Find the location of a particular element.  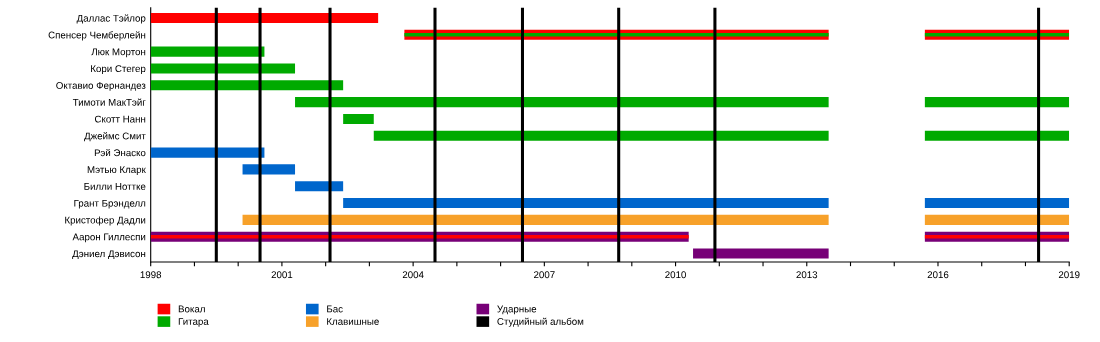

y-tick-label: Скотт Нанн is located at coordinates (120, 119).